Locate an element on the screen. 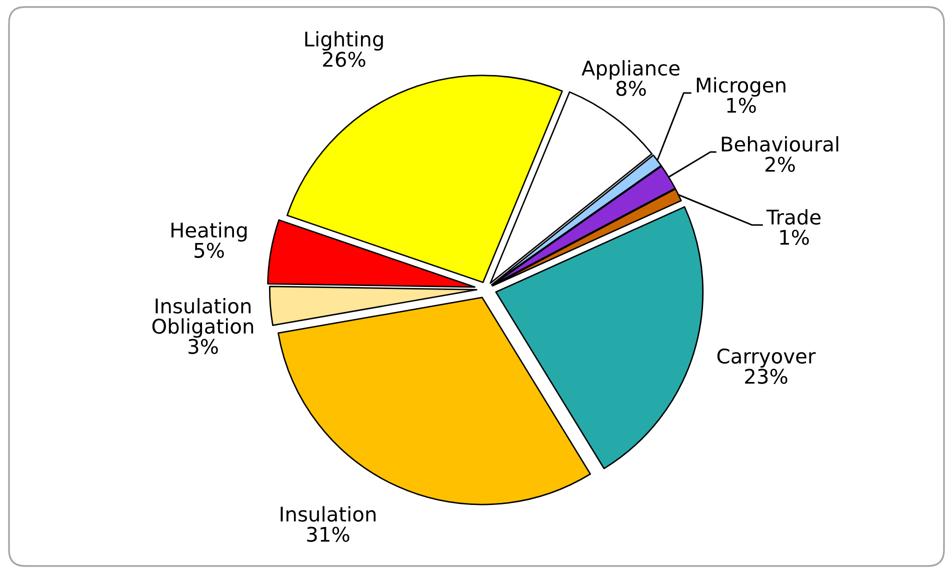 Image resolution: width=952 pixels, height=568 pixels. slice-label: Appliance is located at coordinates (631, 70).